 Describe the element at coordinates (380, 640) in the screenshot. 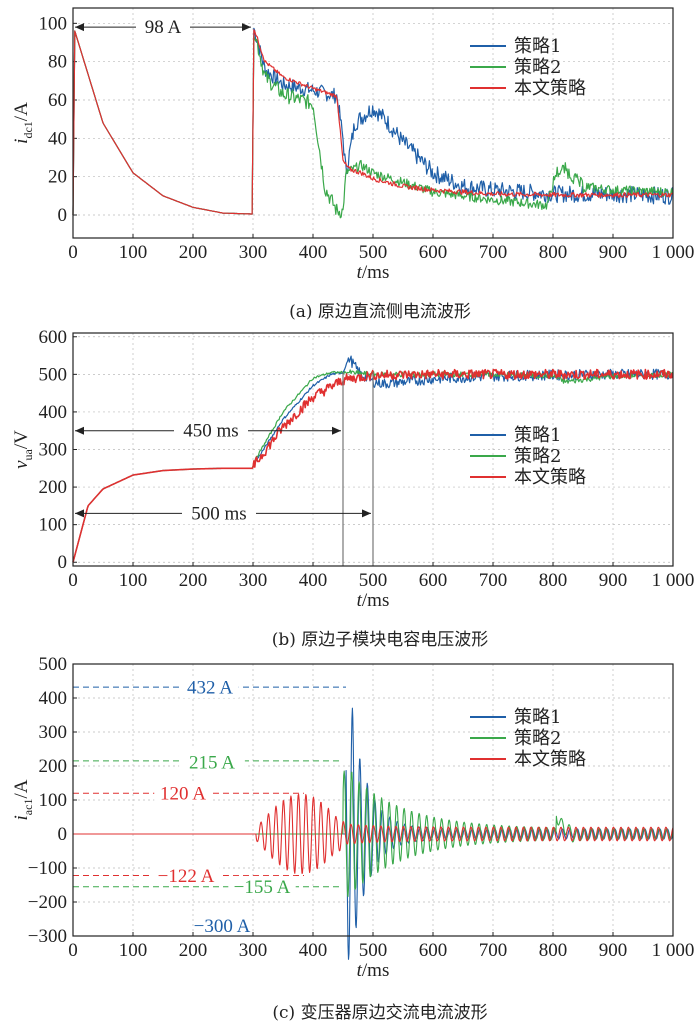

I see `caption-b: (b) 原边子模块电容电压波形` at that location.